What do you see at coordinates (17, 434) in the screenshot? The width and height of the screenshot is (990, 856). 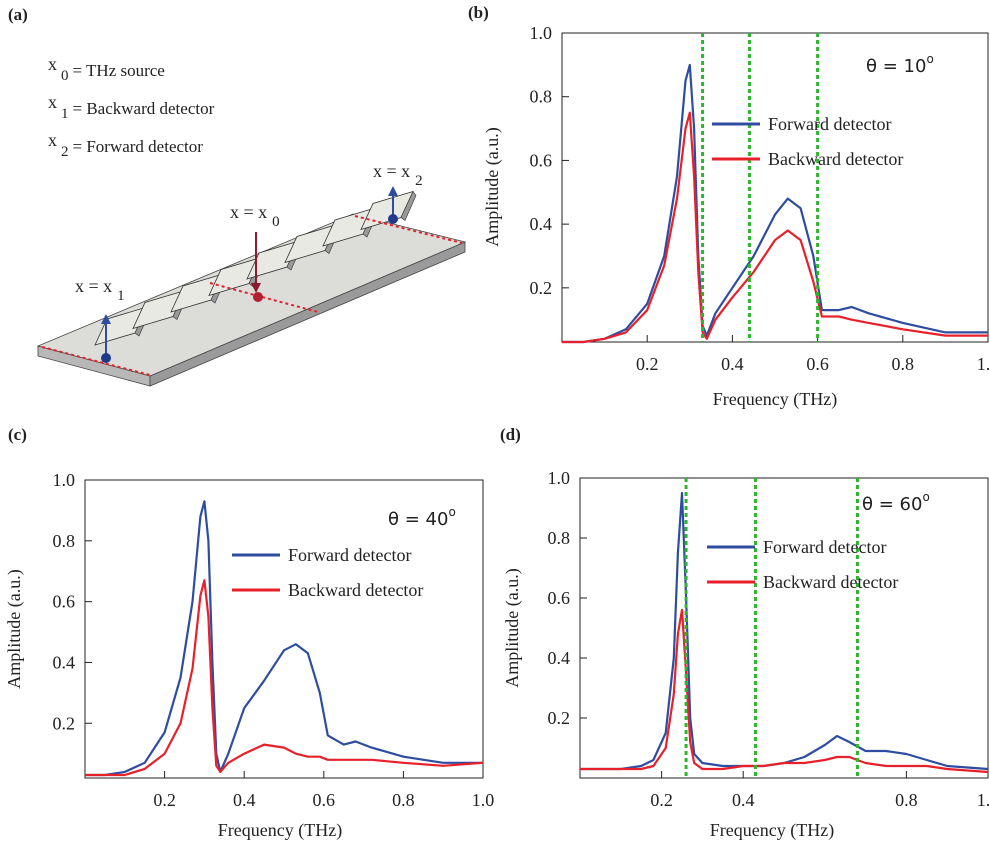 I see `panel-label: (c)` at bounding box center [17, 434].